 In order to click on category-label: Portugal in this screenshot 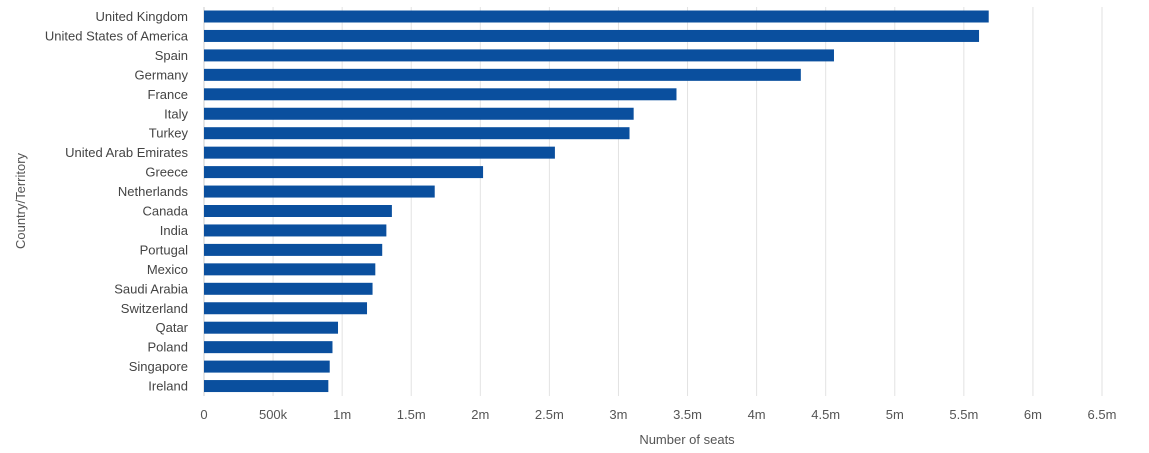, I will do `click(164, 249)`.